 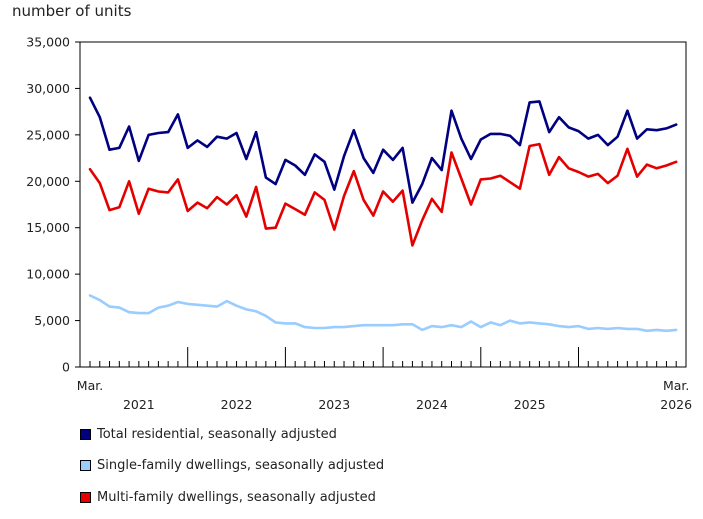 What do you see at coordinates (52, 320) in the screenshot?
I see `y-tick-label: 5,000` at bounding box center [52, 320].